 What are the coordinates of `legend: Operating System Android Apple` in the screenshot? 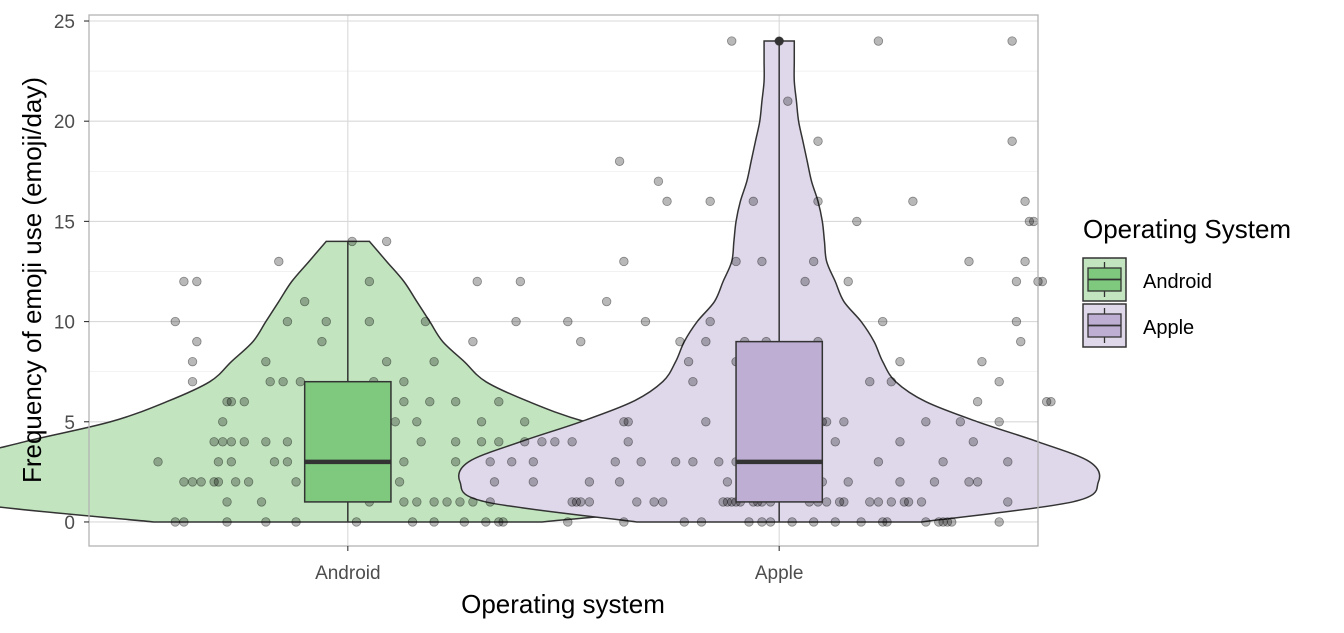 It's located at (1186, 281).